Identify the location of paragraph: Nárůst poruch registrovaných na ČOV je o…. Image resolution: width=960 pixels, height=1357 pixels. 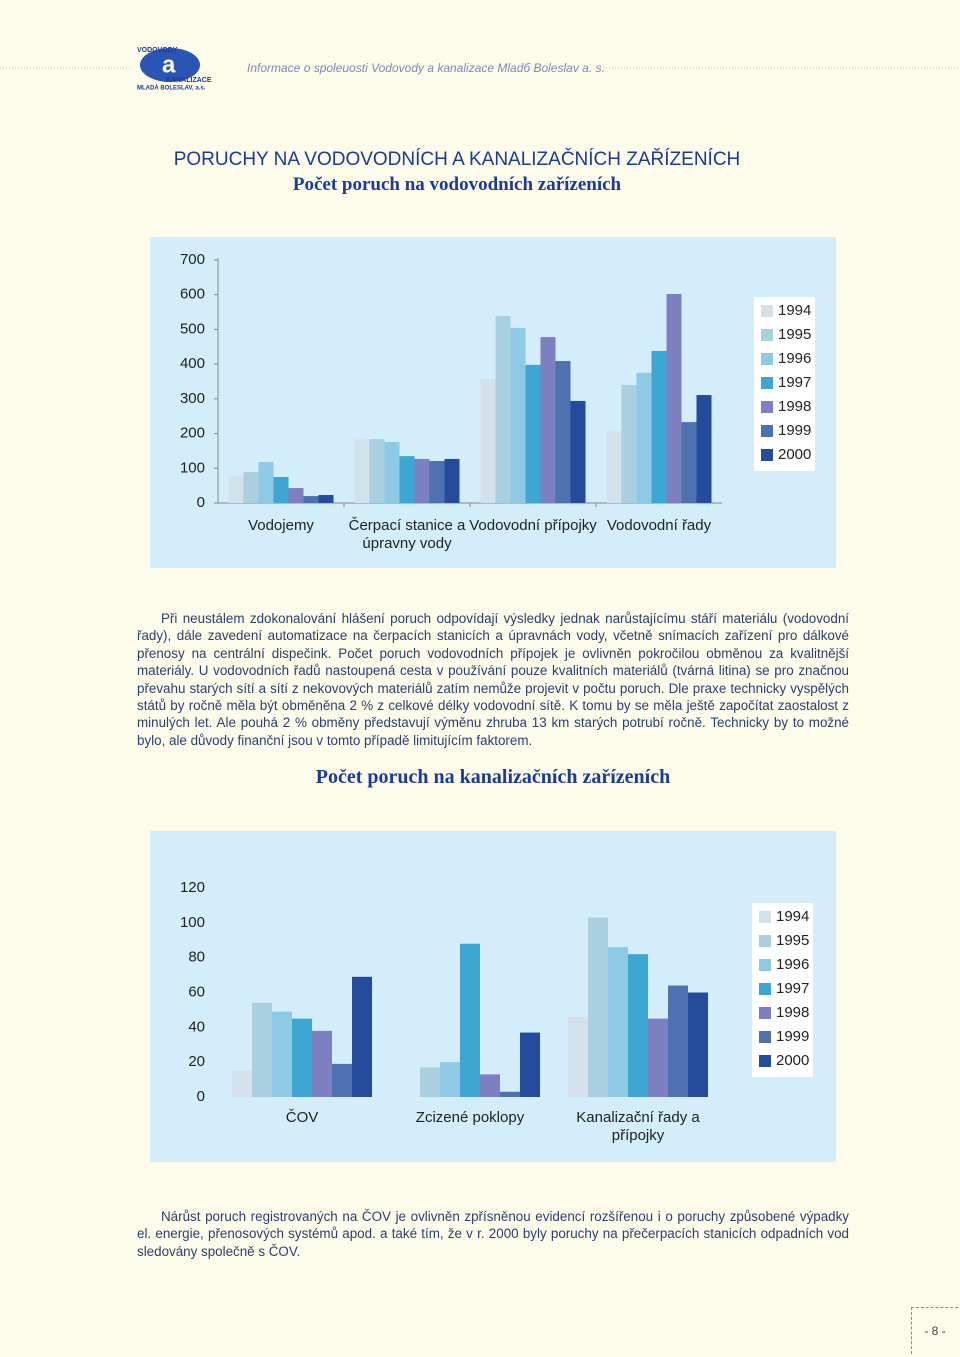
(493, 1234).